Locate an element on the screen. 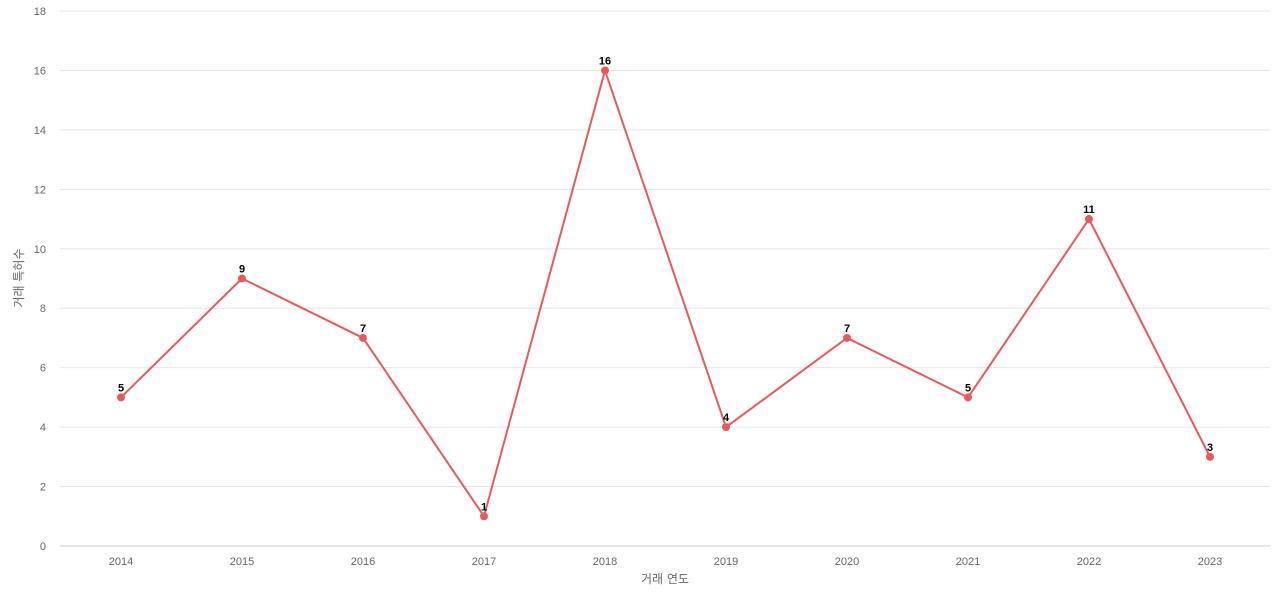  y-tick-label: 4 is located at coordinates (43, 428).